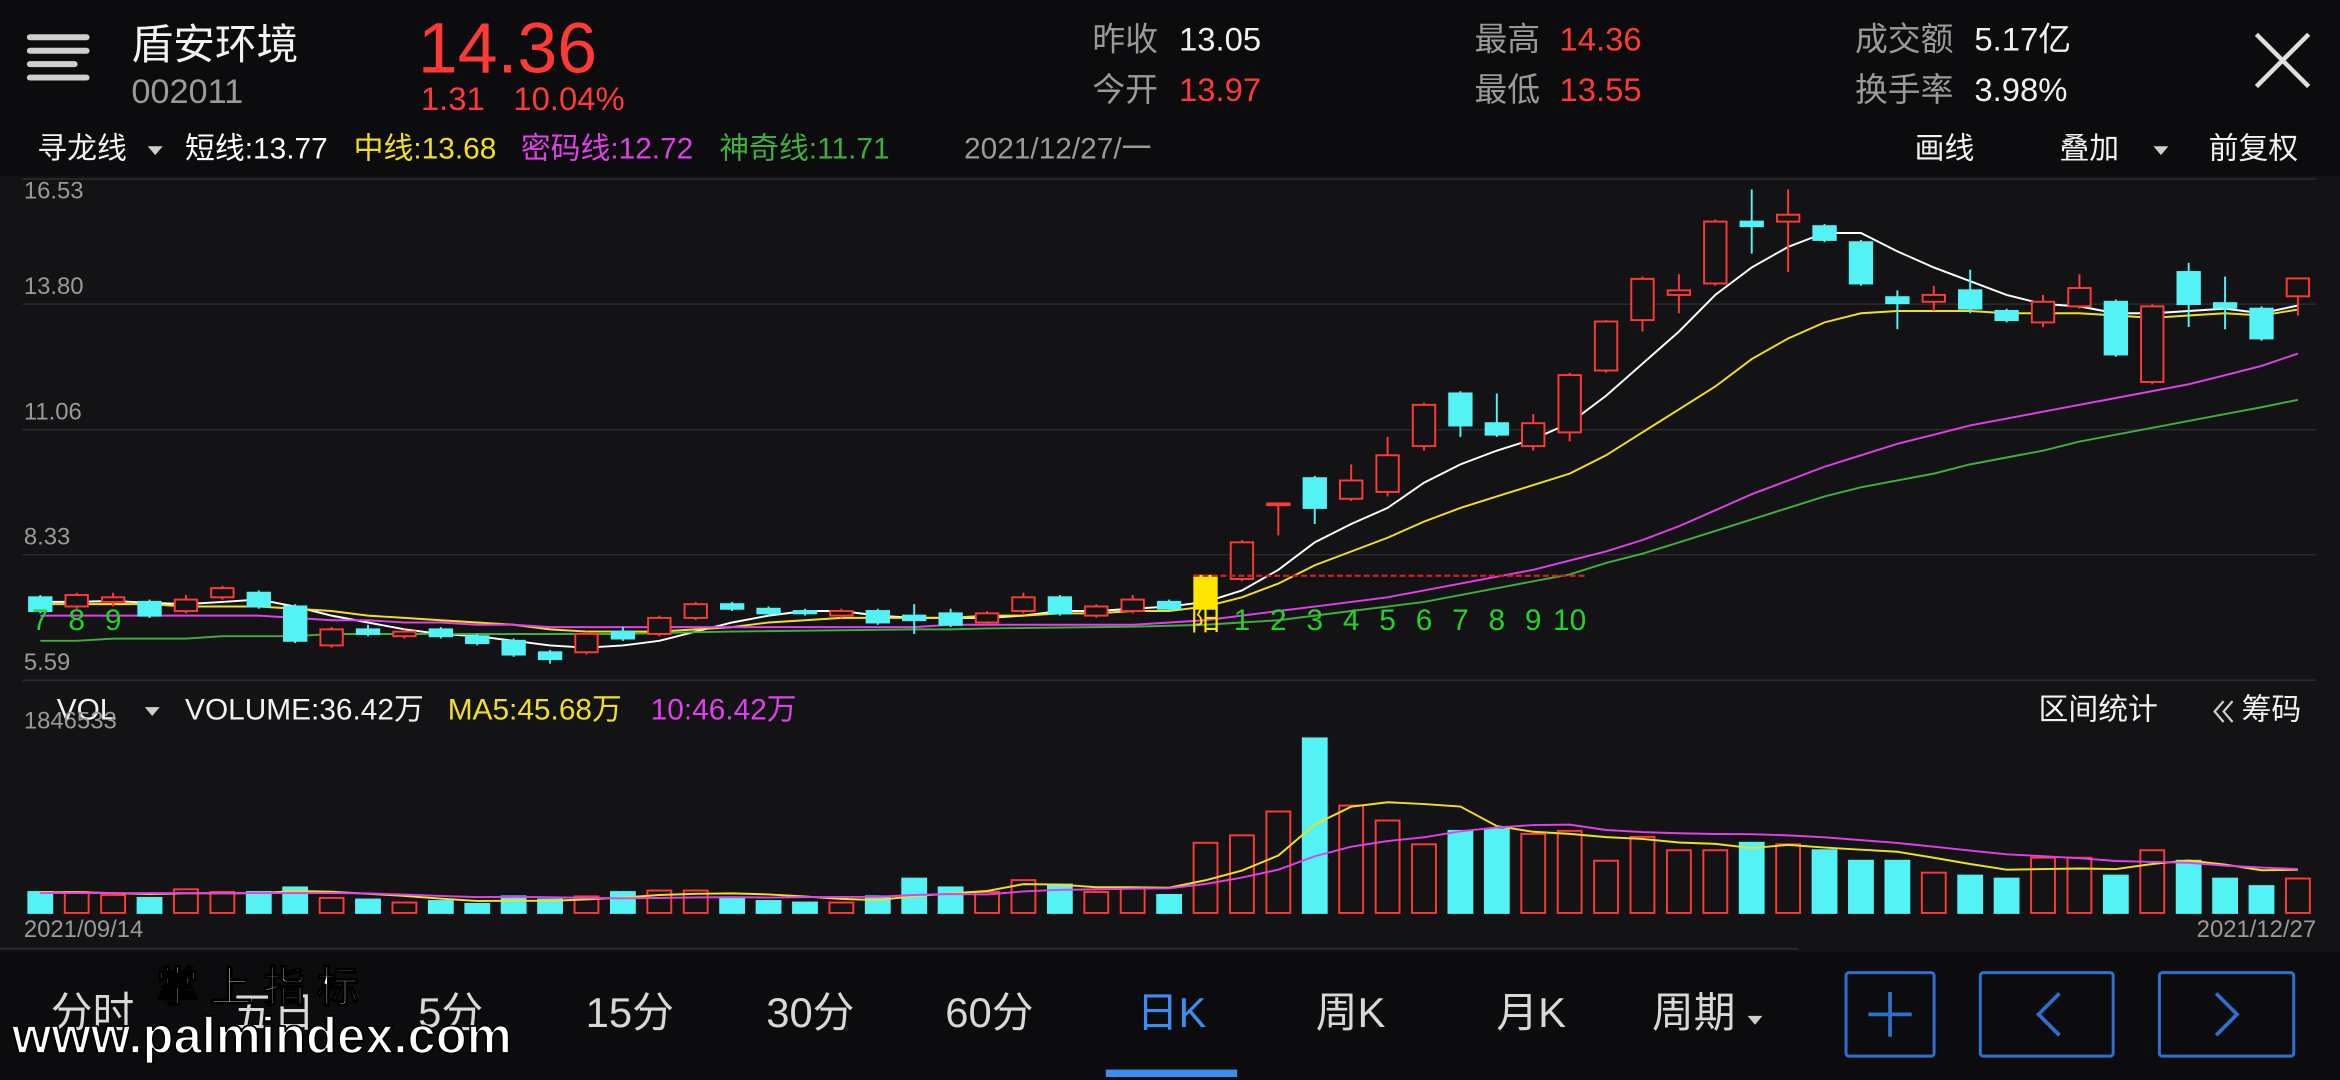 The image size is (2340, 1080). What do you see at coordinates (82, 149) in the screenshot?
I see `indicator-selector: 寻龙线` at bounding box center [82, 149].